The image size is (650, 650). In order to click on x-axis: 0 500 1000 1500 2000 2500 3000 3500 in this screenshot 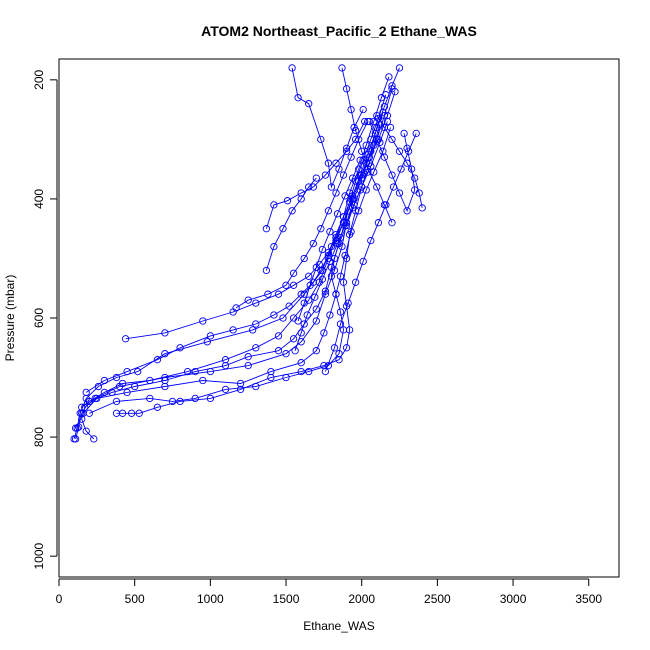, I will do `click(329, 592)`.